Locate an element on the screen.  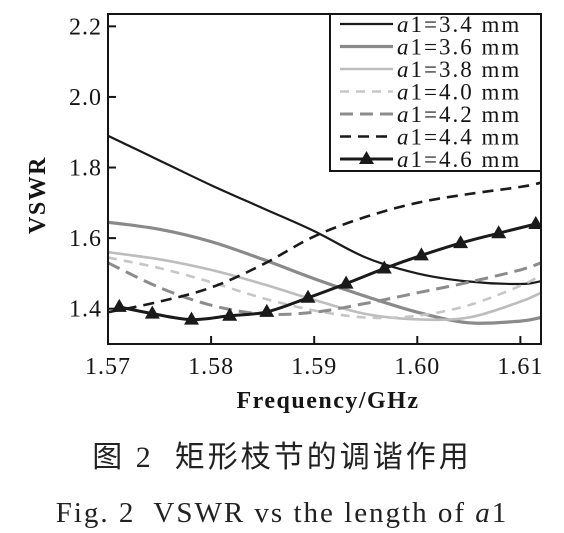
x-tick-label: 1.57 is located at coordinates (108, 367).